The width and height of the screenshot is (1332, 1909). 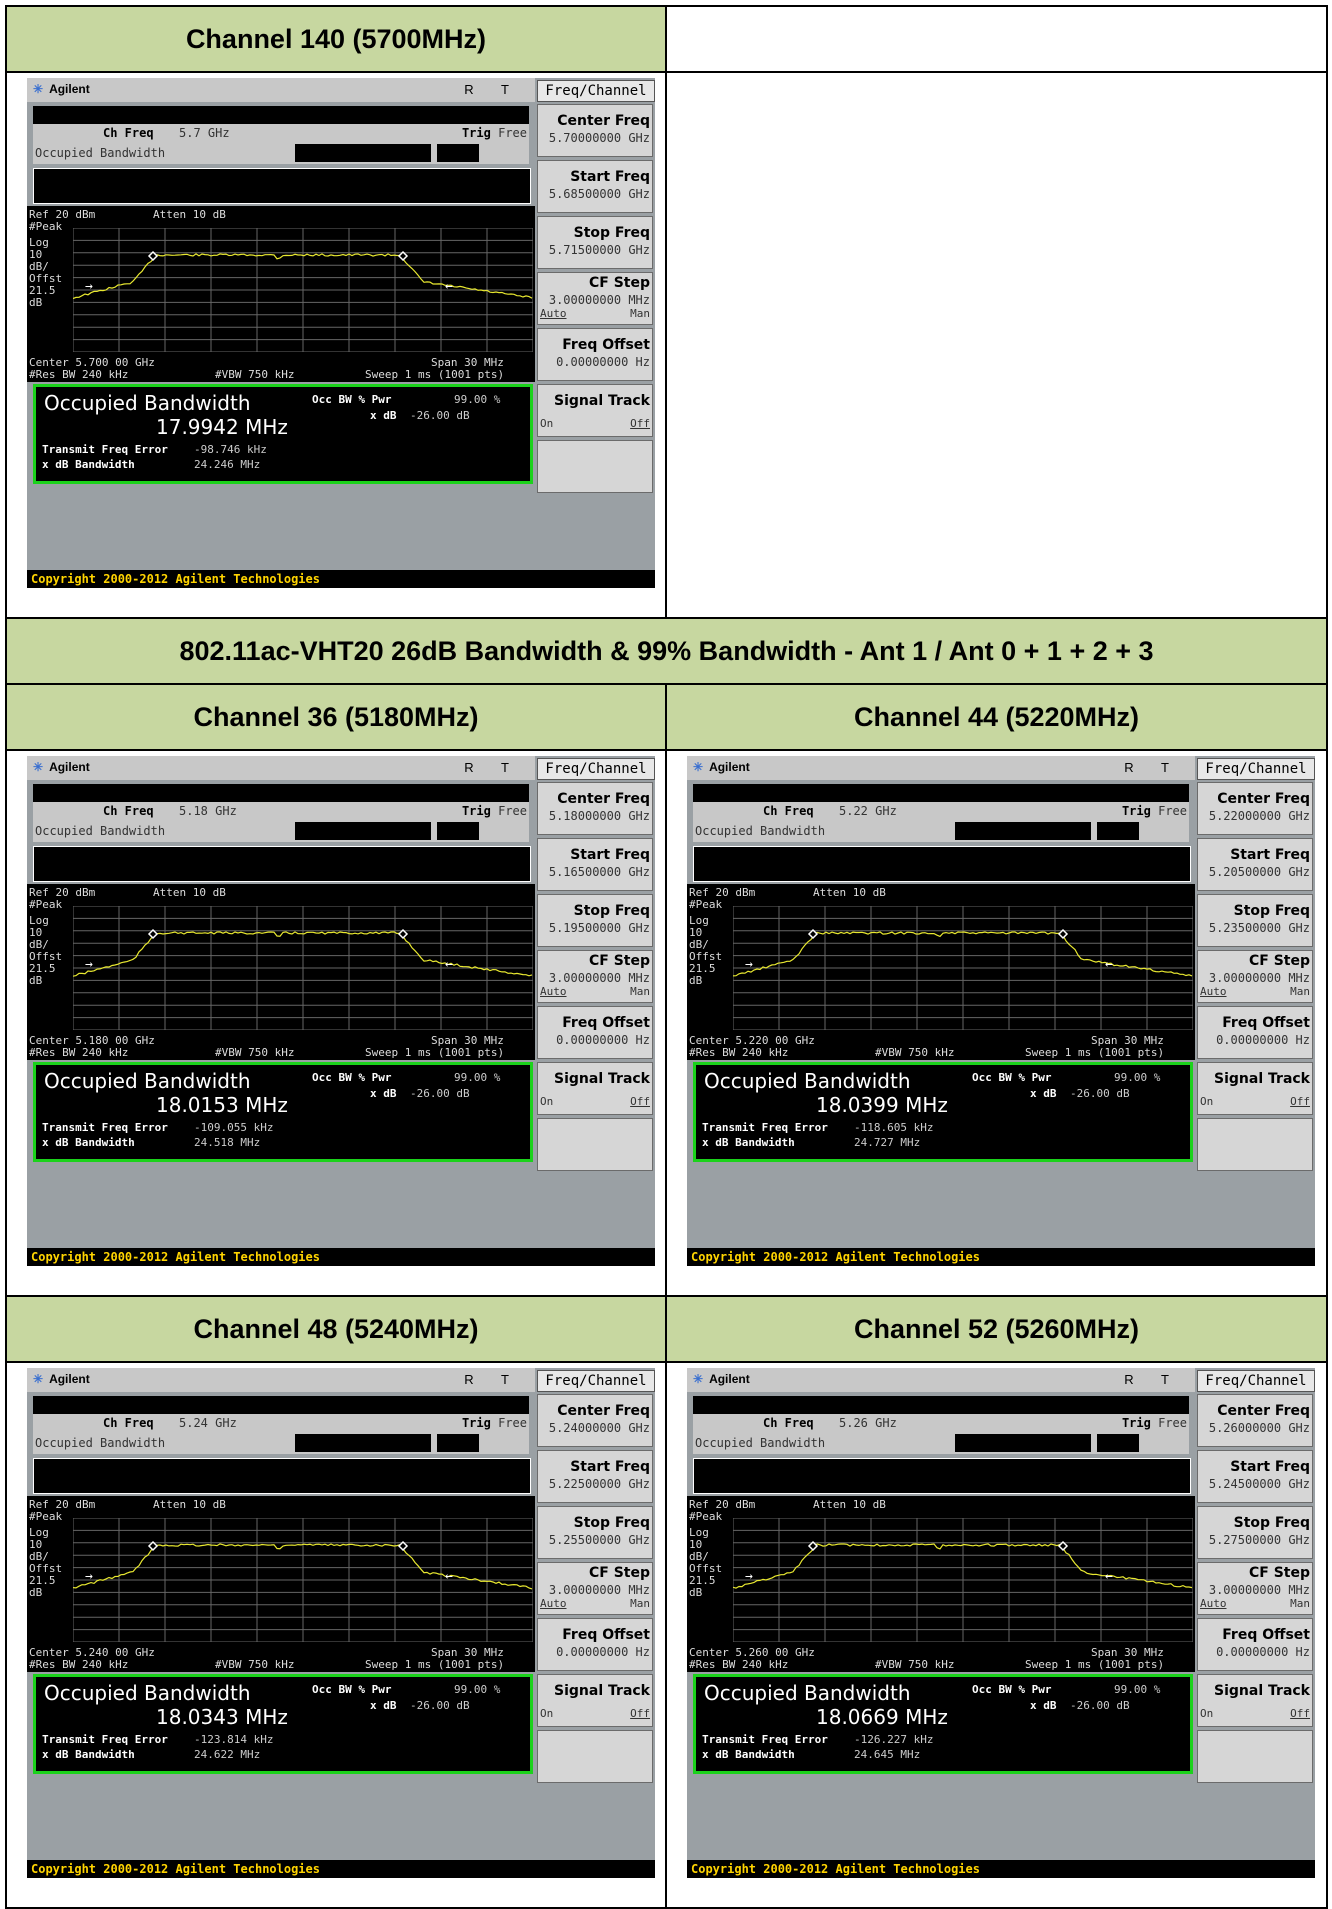 What do you see at coordinates (595, 1420) in the screenshot?
I see `center-freq-softkey: Center Freq 5.24000000 GHz` at bounding box center [595, 1420].